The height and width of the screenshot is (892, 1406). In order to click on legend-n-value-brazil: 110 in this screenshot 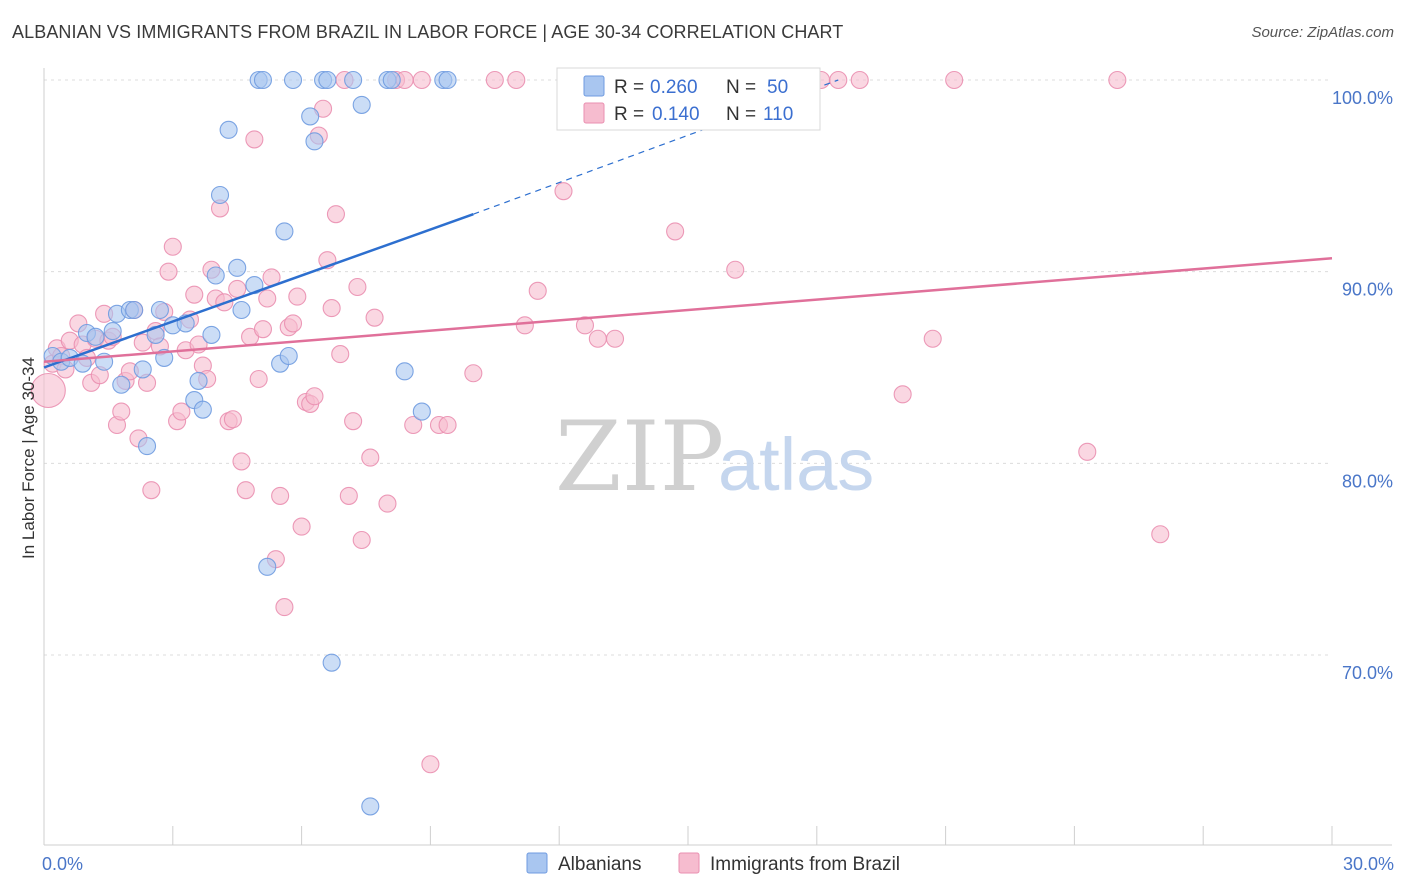, I will do `click(778, 114)`.